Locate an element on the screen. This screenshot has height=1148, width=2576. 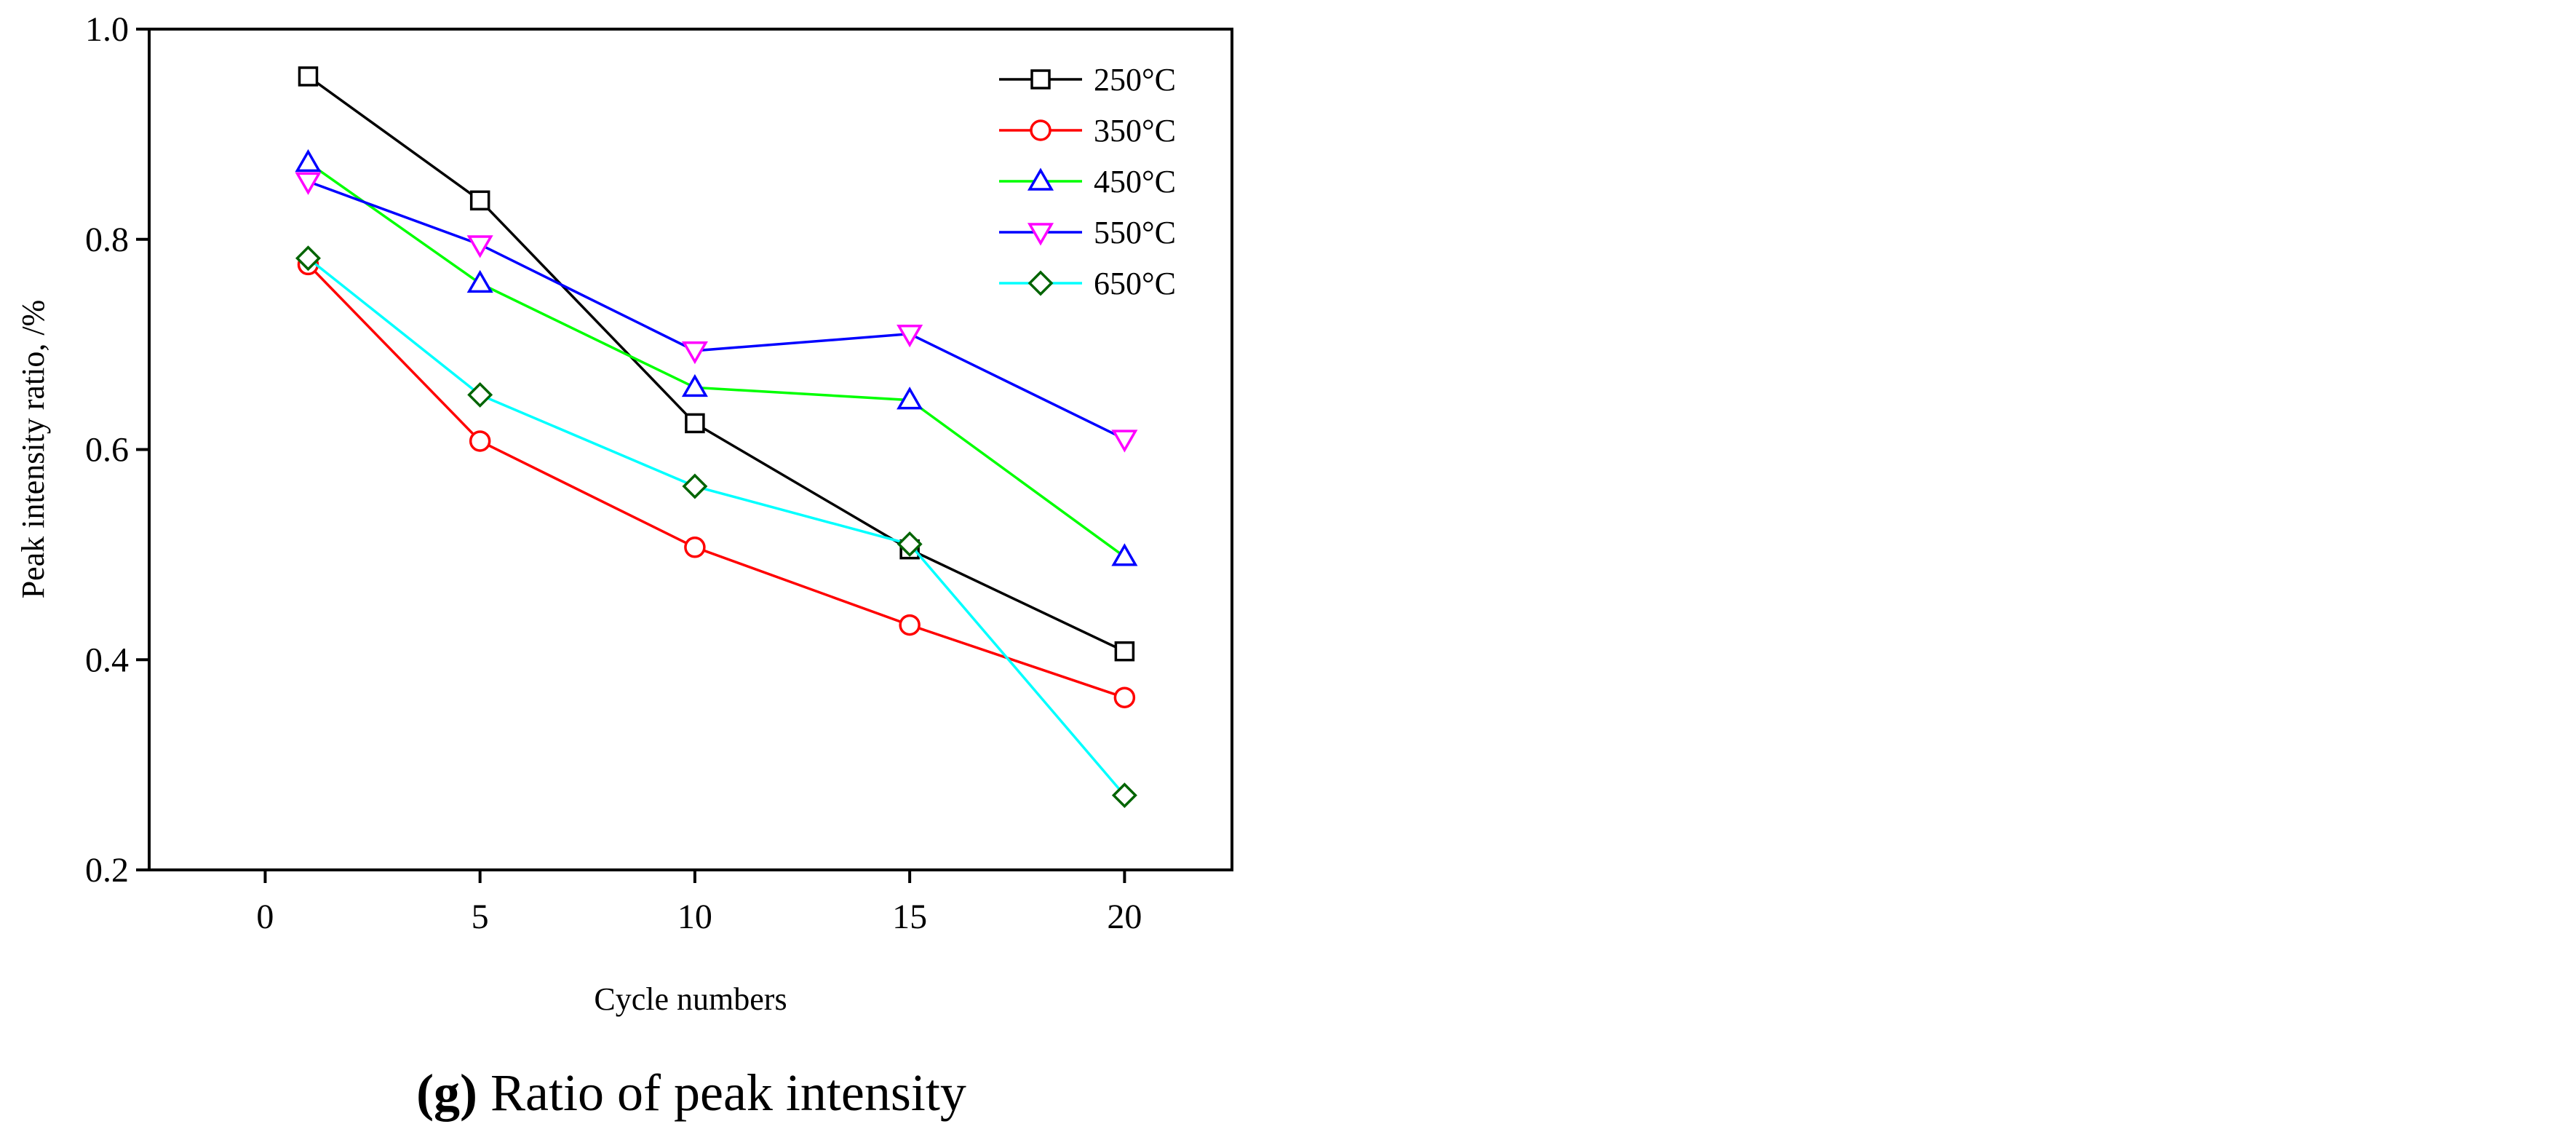
x-tick-label: 20 is located at coordinates (1124, 917).